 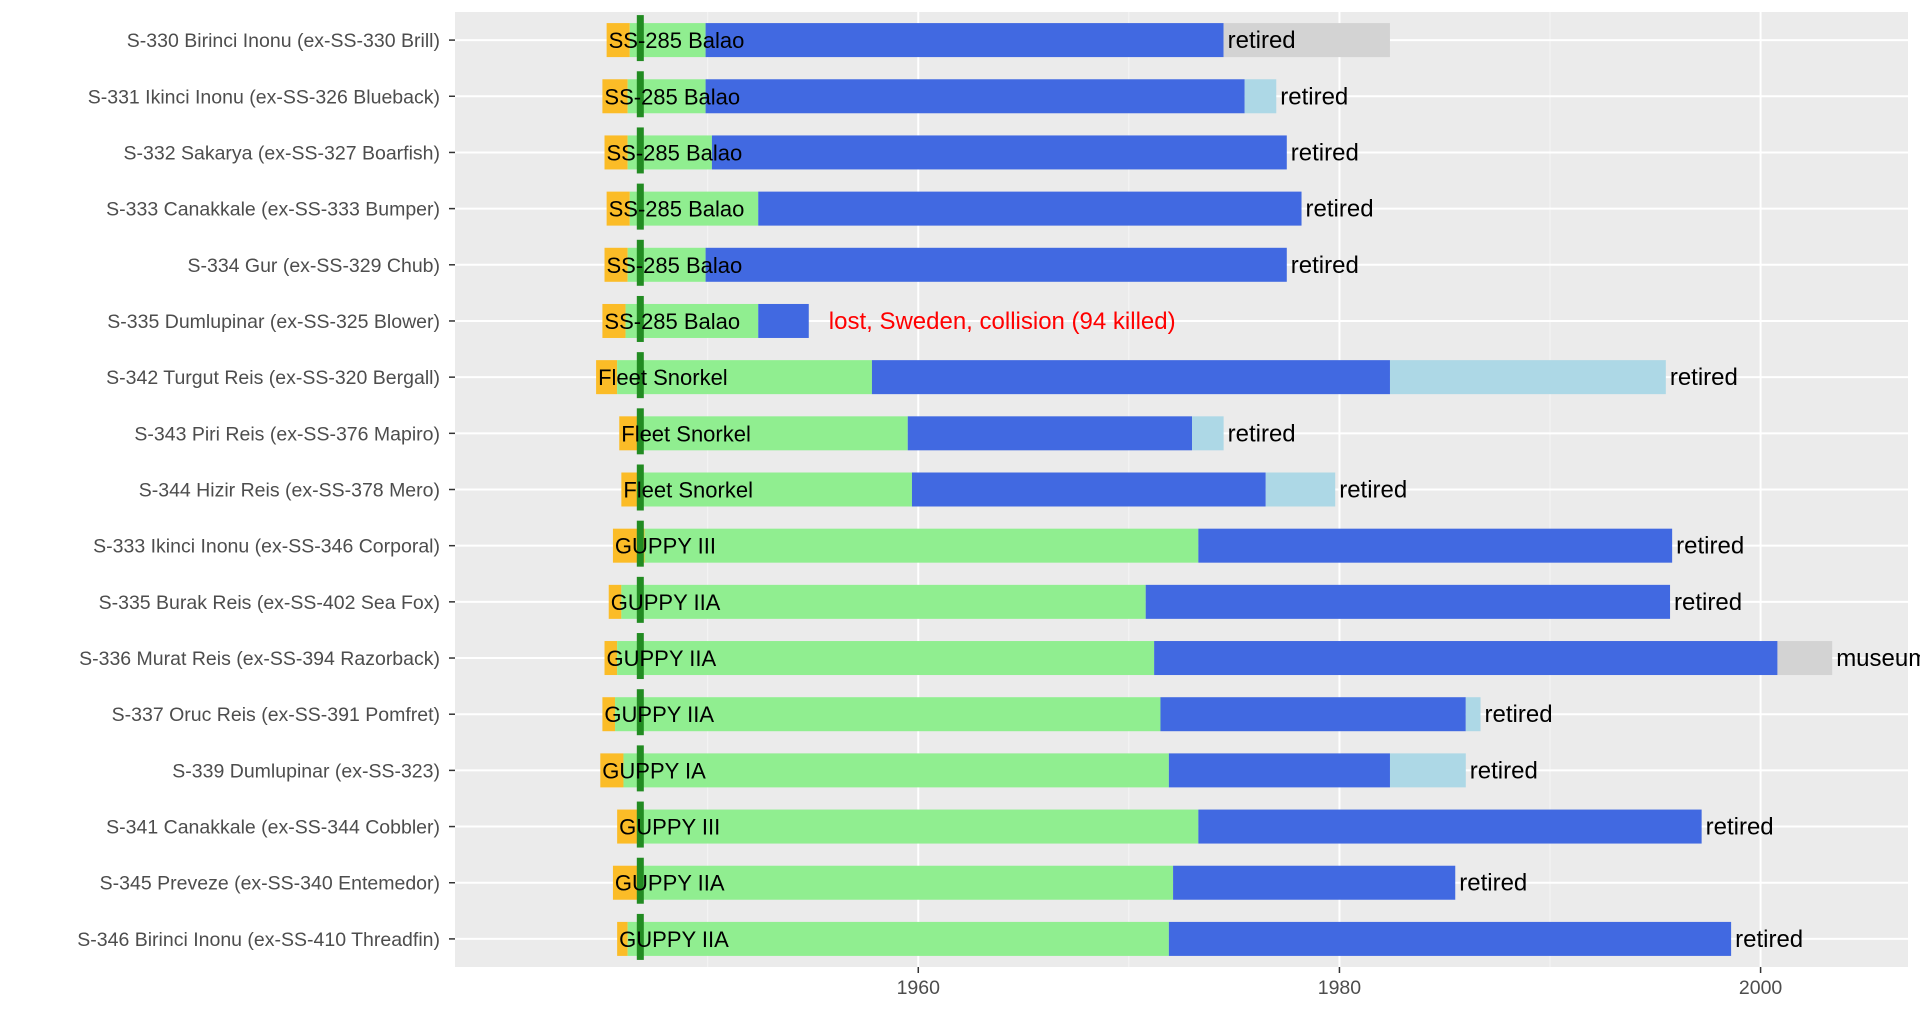 What do you see at coordinates (273, 210) in the screenshot?
I see `y-axis-tick-label: S-333 Canakkale (ex-SS-333 Bumper)` at bounding box center [273, 210].